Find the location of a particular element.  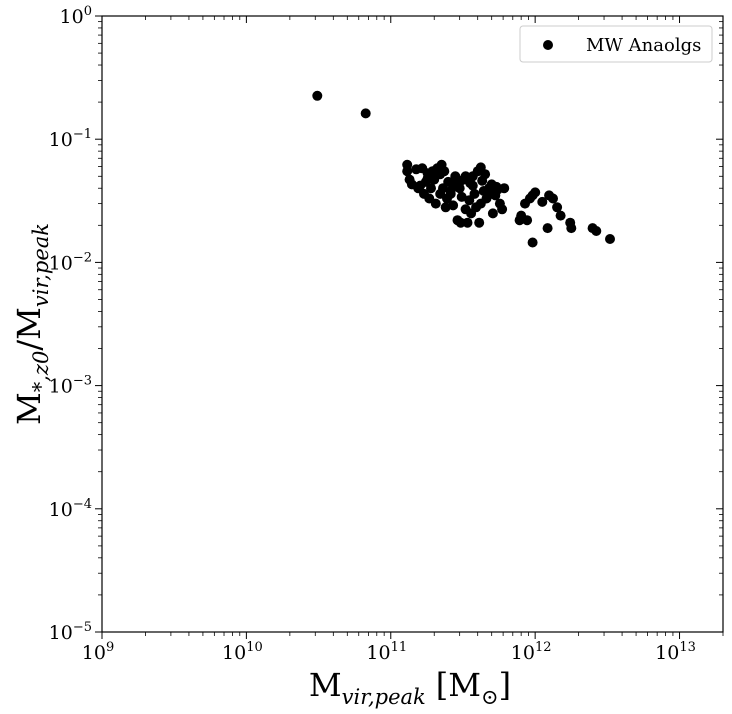

x-tick-label: 109 is located at coordinates (98, 652).